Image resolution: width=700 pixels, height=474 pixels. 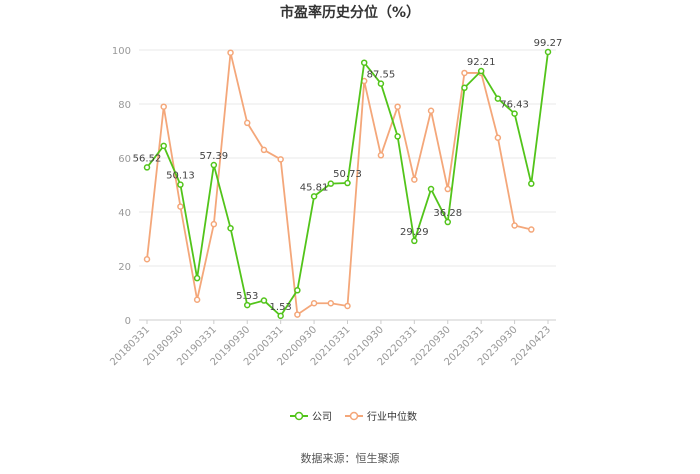 I want to click on y-tick-label: 40, so click(x=124, y=213).